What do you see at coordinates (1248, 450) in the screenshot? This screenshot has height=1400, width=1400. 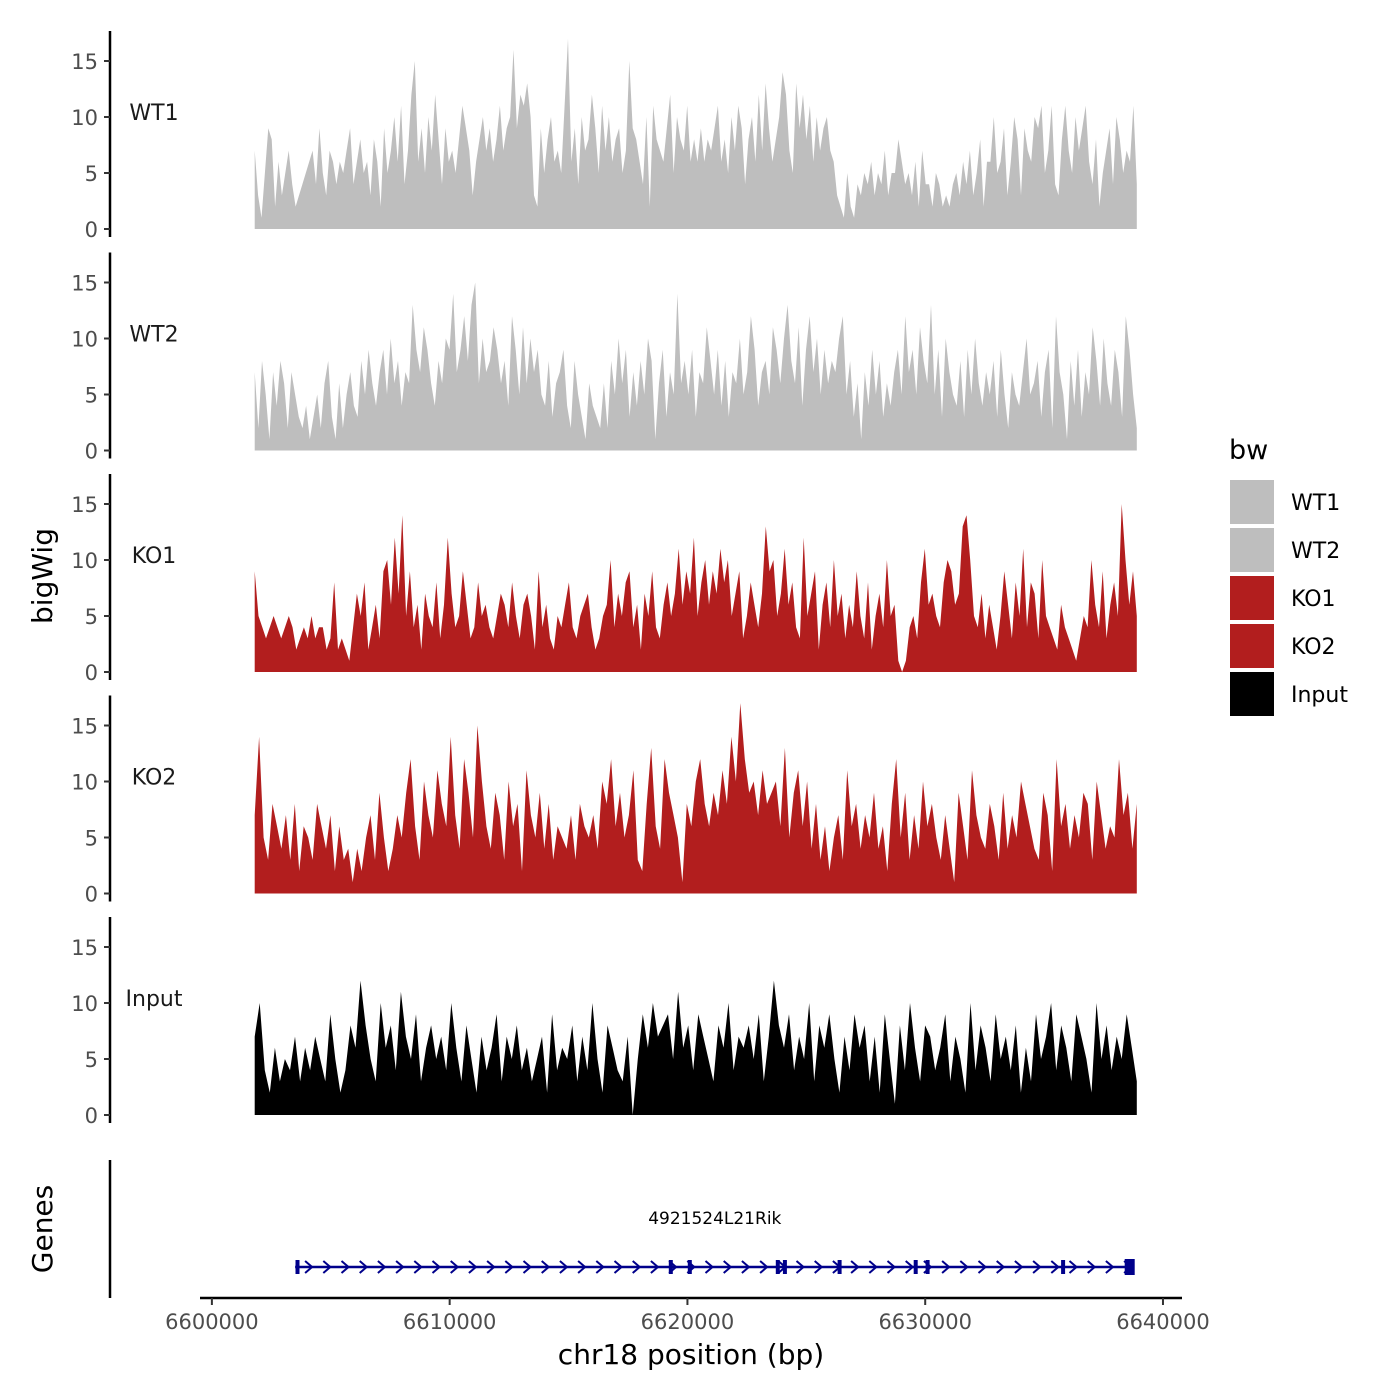 I see `legend-title: bw` at bounding box center [1248, 450].